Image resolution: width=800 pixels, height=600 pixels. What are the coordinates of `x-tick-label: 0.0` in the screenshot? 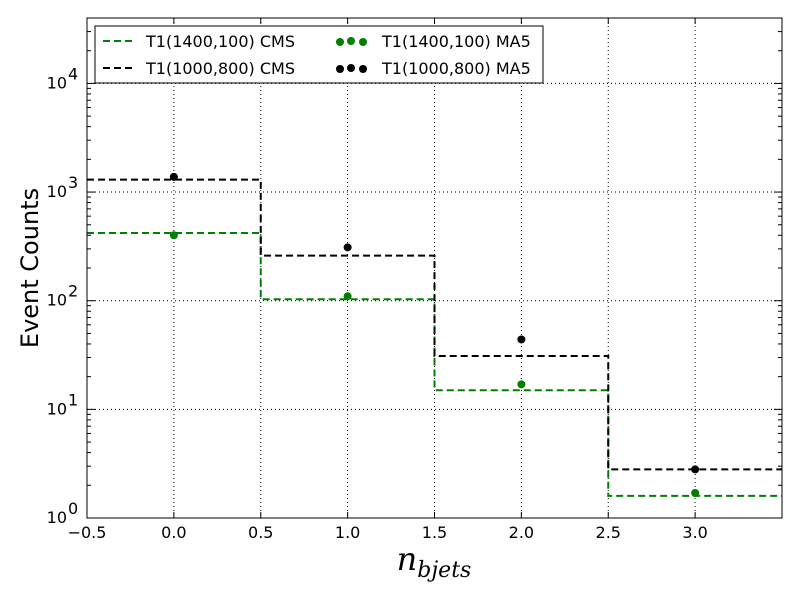 It's located at (173, 532).